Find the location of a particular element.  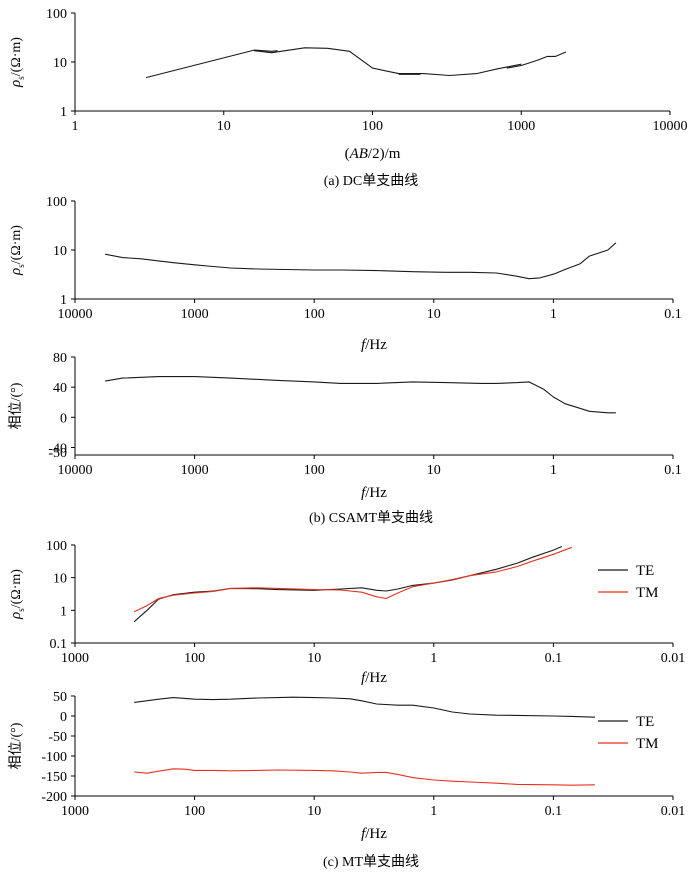

y-tick-label: -40 is located at coordinates (57, 448).